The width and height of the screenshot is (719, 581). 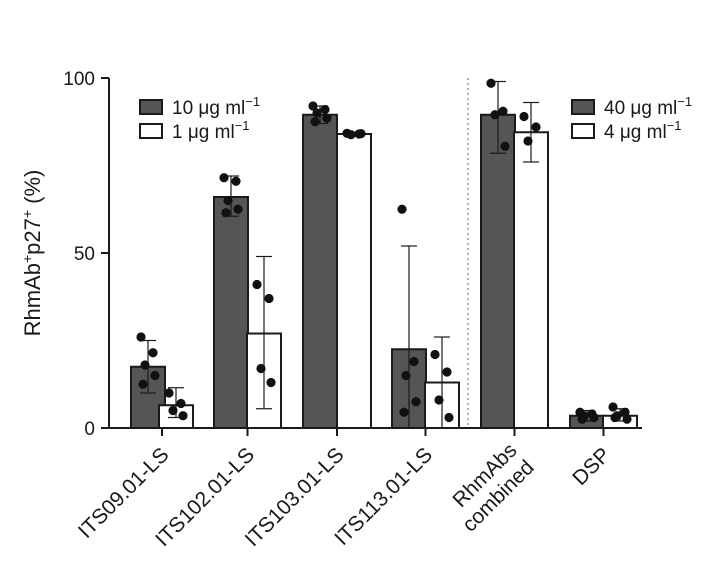 I want to click on legend-label-text: 4 μg ml, so click(x=635, y=132).